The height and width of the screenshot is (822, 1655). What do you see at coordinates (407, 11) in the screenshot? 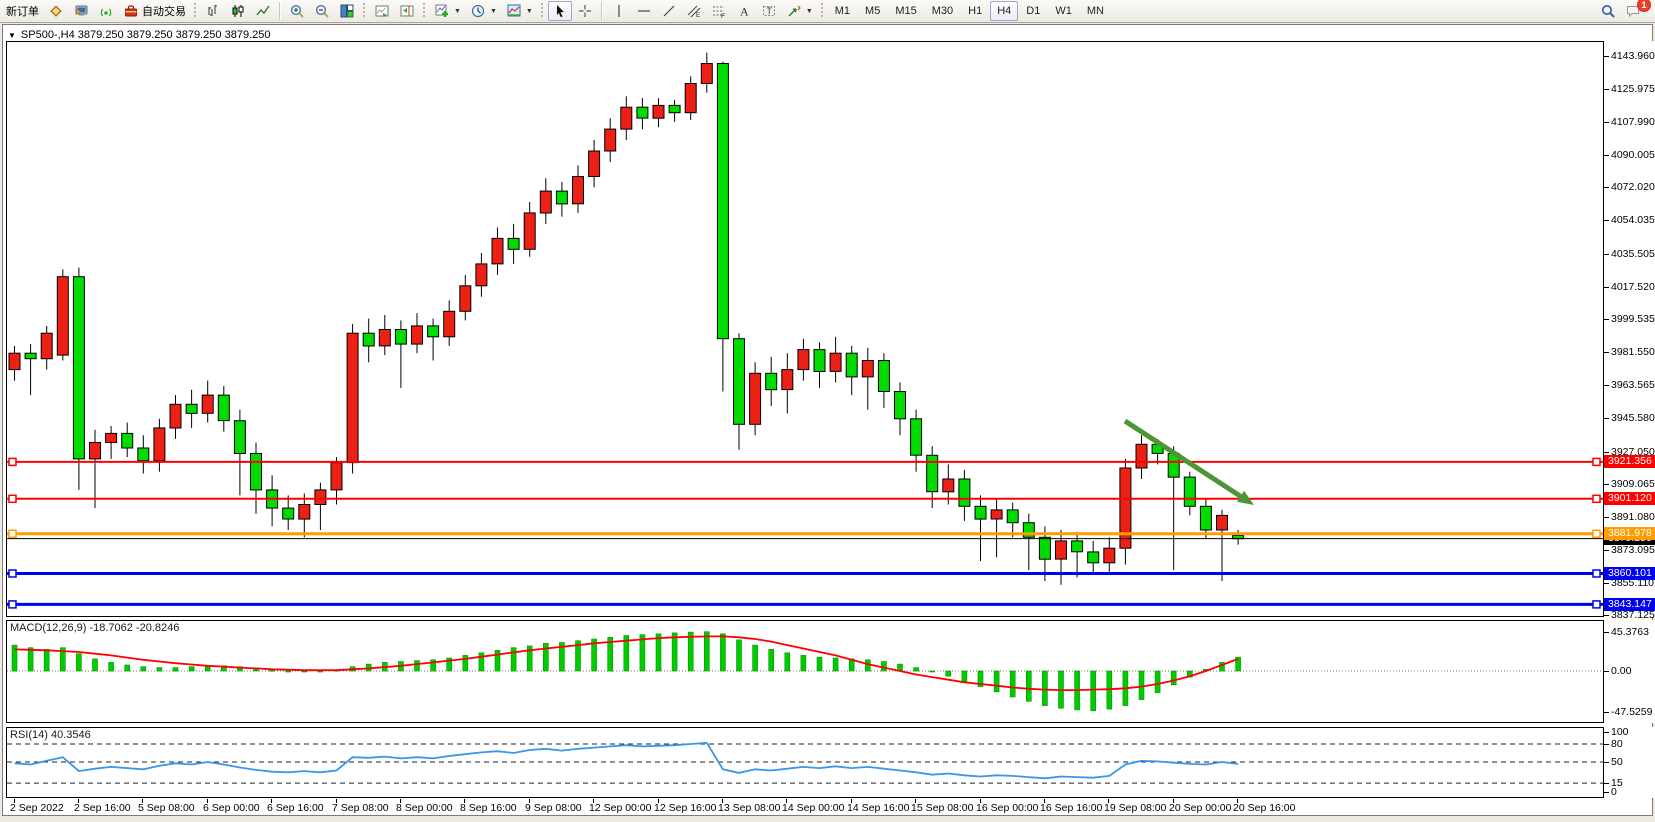
I see `chart-shift-button` at bounding box center [407, 11].